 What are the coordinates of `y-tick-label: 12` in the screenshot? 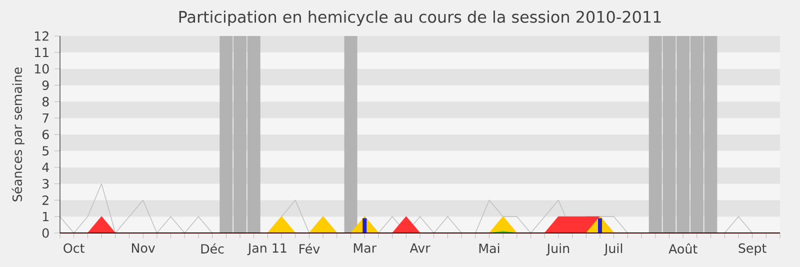 It's located at (41, 36).